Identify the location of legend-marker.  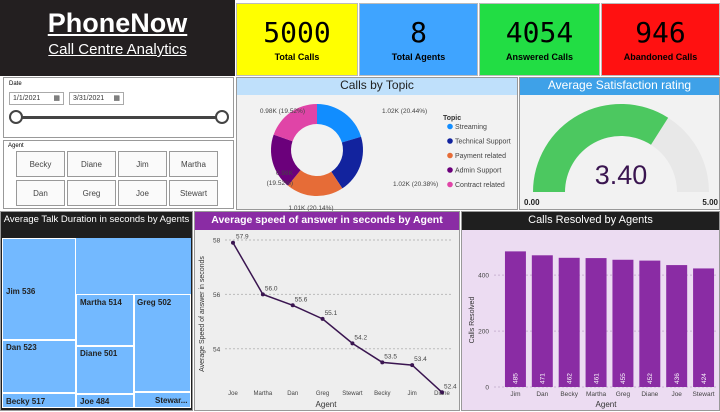
(450, 185).